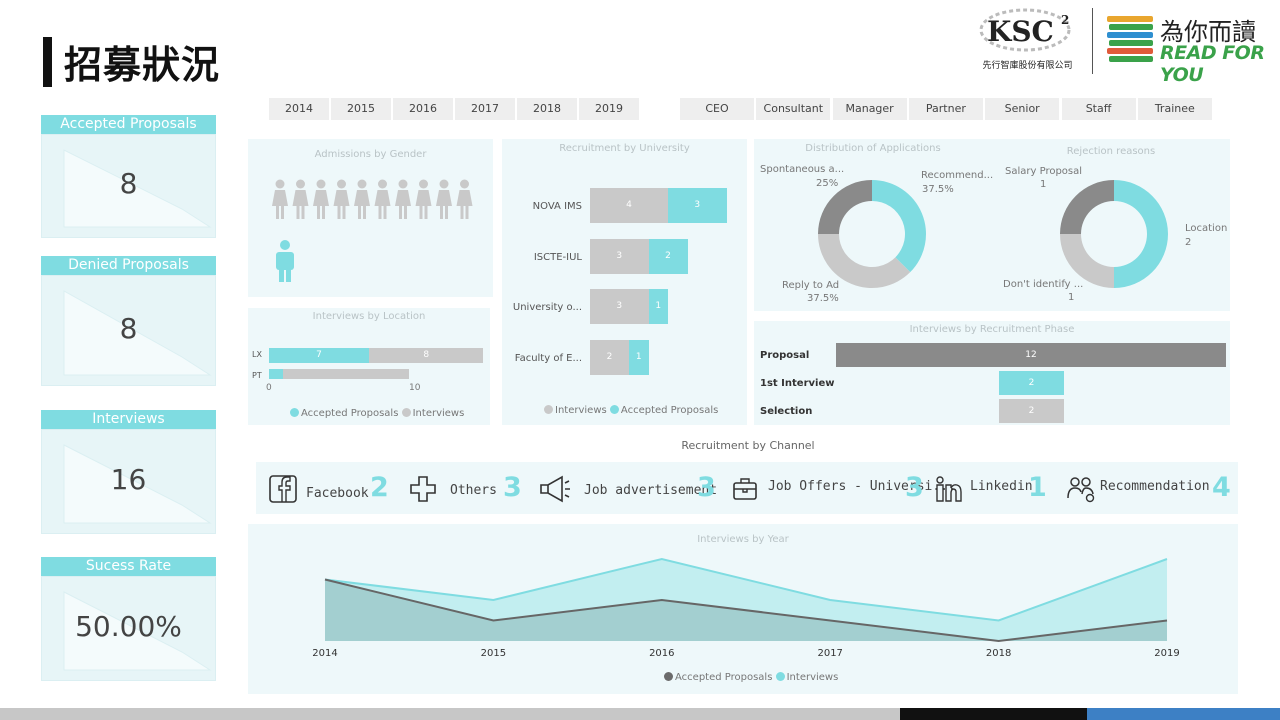  I want to click on channel-label: Linkedin, so click(1001, 486).